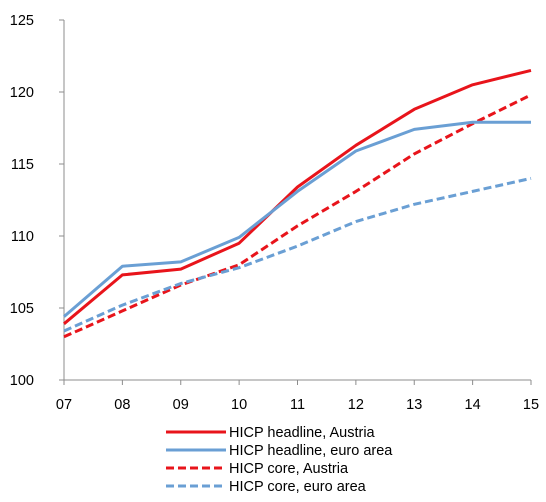 The image size is (546, 502). What do you see at coordinates (22, 237) in the screenshot?
I see `y-tick-label: 110` at bounding box center [22, 237].